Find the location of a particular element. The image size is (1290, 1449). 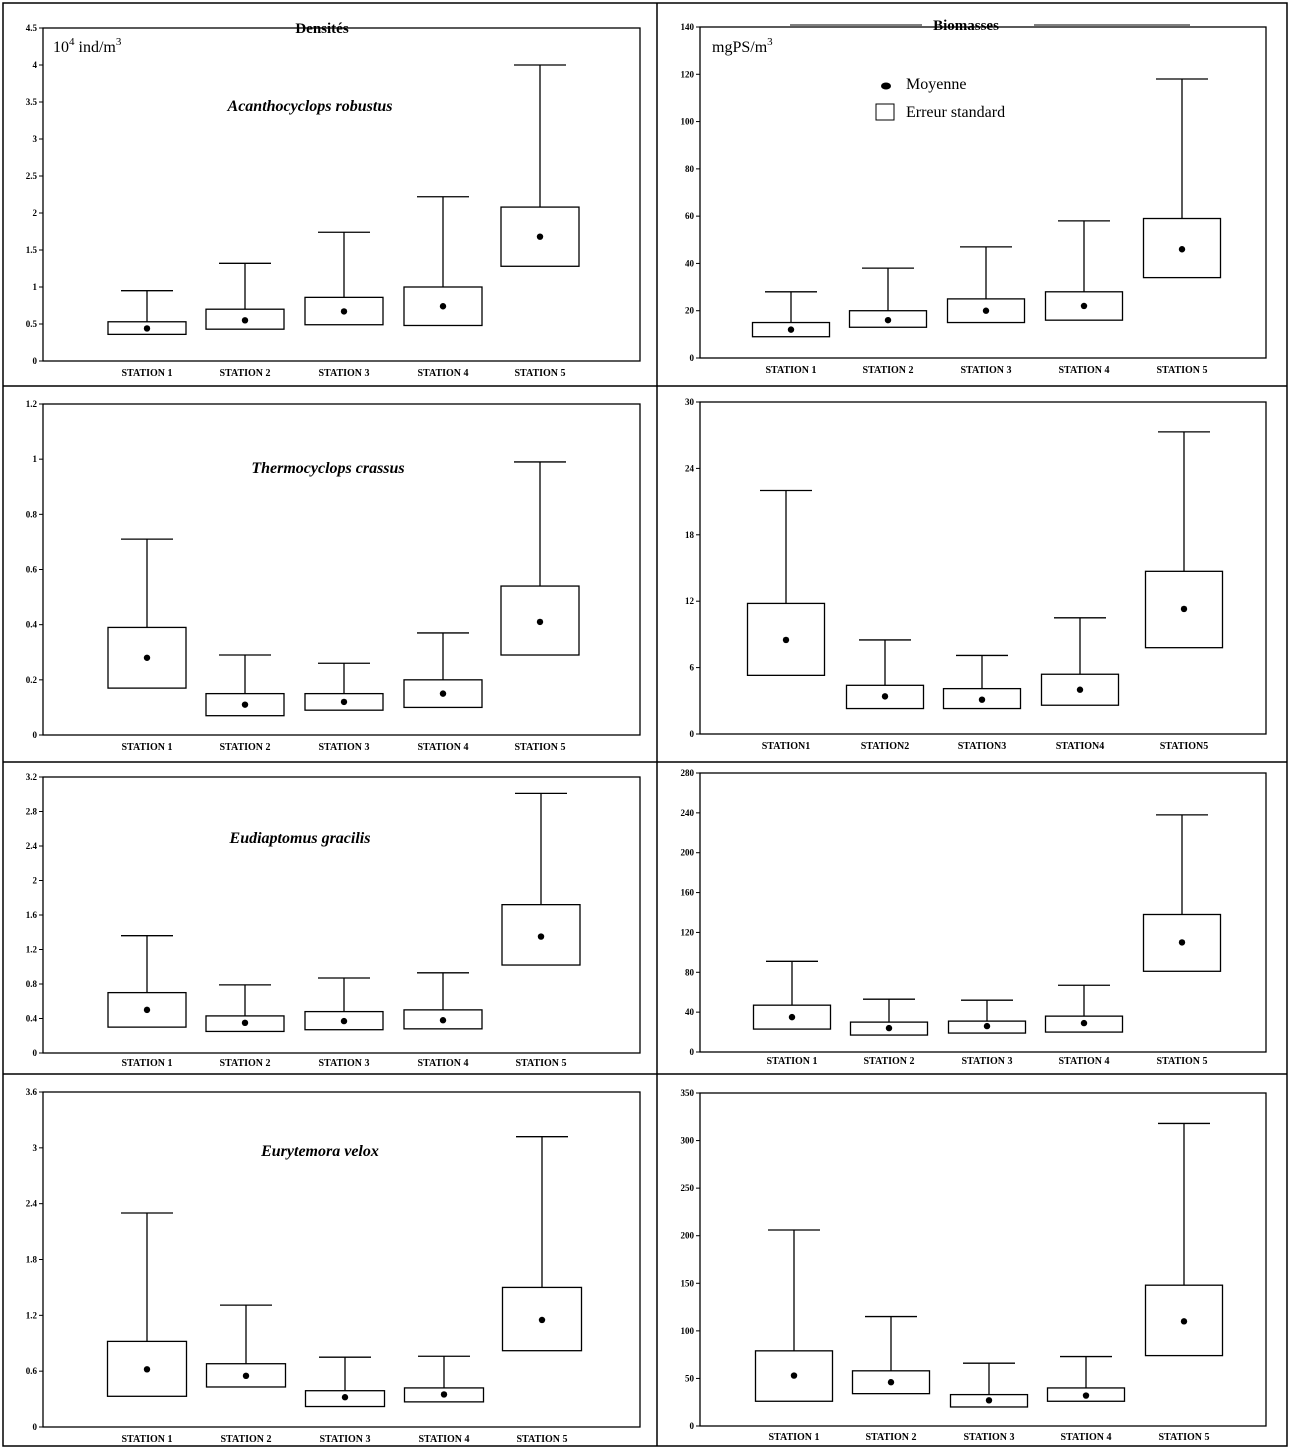

species-title: Thermocyclops crassus is located at coordinates (327, 468).